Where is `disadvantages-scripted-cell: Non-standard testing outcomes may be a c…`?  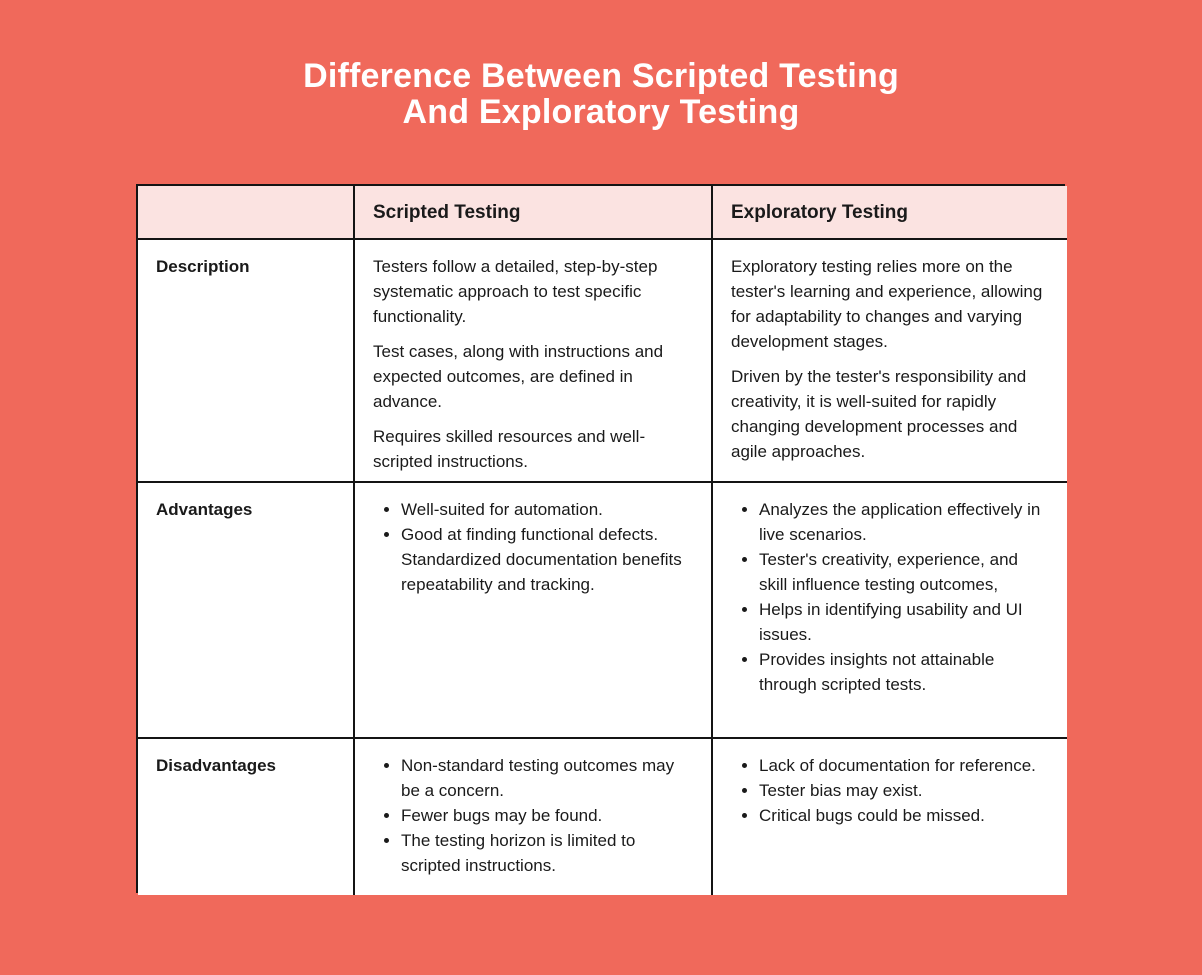
disadvantages-scripted-cell: Non-standard testing outcomes may be a c… is located at coordinates (534, 817).